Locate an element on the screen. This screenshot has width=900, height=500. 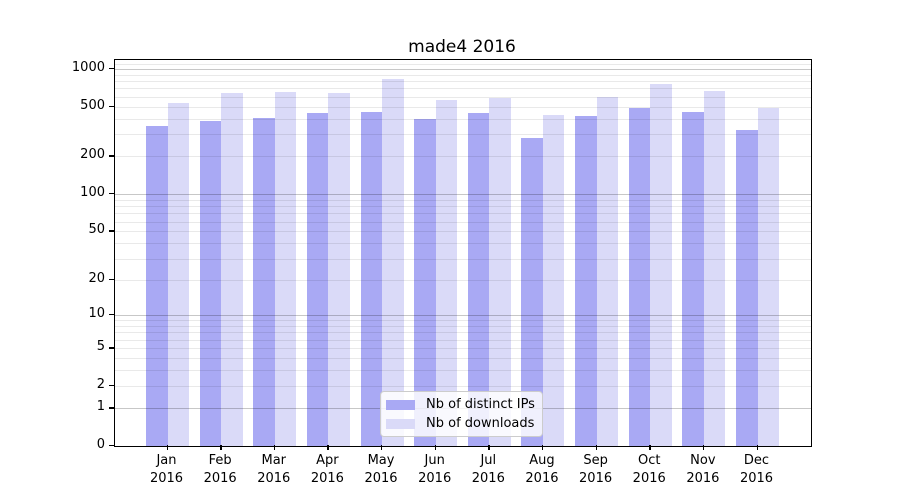
x-tick-label-apr: Apr 2016 is located at coordinates (327, 469).